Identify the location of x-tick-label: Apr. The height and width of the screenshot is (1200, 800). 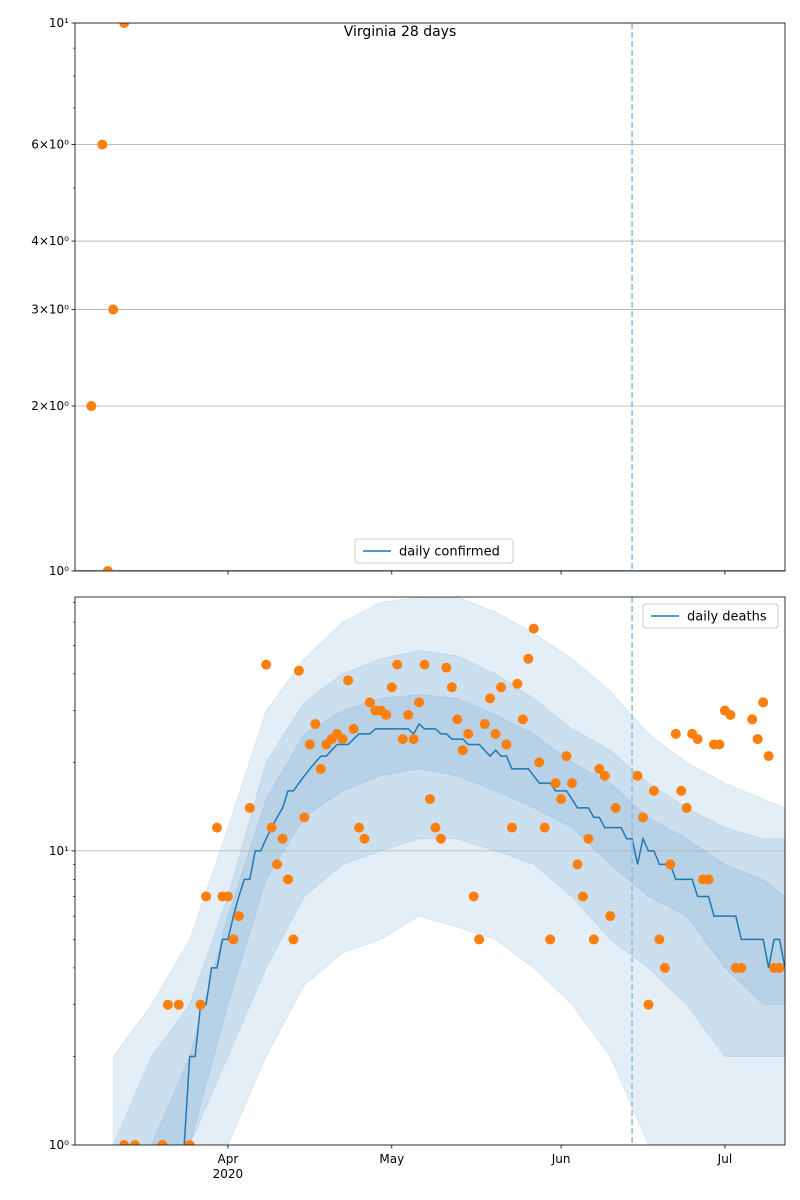
(228, 1159).